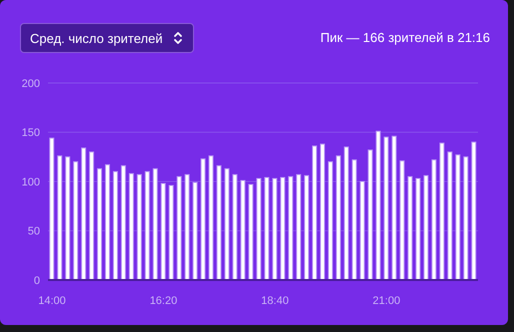 This screenshot has height=332, width=514. What do you see at coordinates (96, 38) in the screenshot?
I see `chart-subtitle: Сред. число зрителей` at bounding box center [96, 38].